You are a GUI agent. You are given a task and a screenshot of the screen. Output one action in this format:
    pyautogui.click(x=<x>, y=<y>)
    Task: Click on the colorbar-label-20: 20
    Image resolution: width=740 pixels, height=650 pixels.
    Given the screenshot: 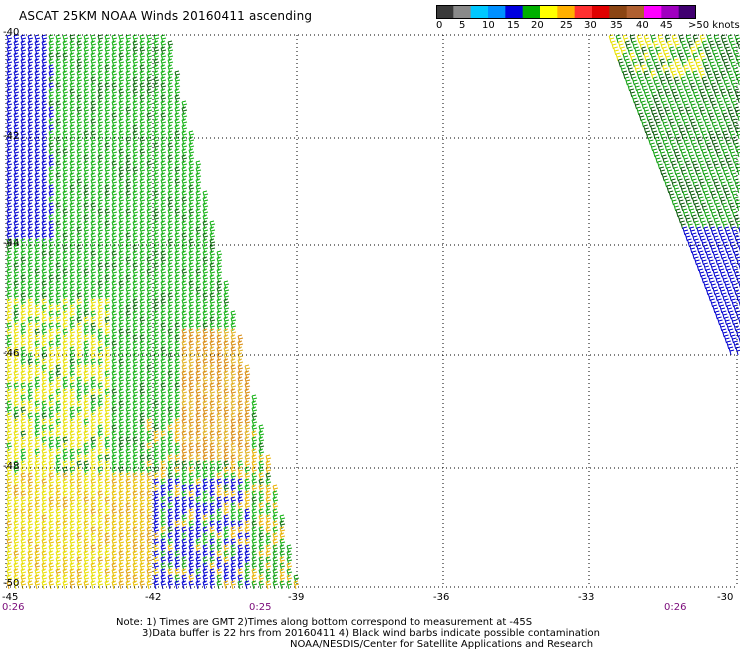 What is the action you would take?
    pyautogui.click(x=537, y=25)
    